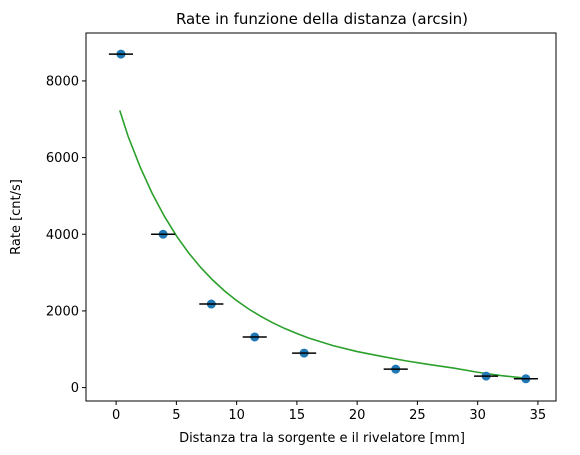 The image size is (580, 455). What do you see at coordinates (357, 415) in the screenshot?
I see `x-tick-label-4: 20` at bounding box center [357, 415].